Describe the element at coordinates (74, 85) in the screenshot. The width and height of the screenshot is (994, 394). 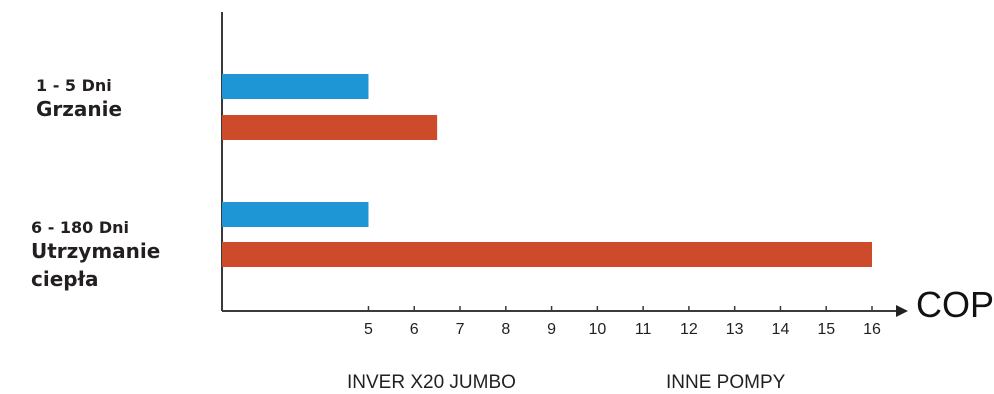
I see `category-1-range: 1 - 5 Dni` at that location.